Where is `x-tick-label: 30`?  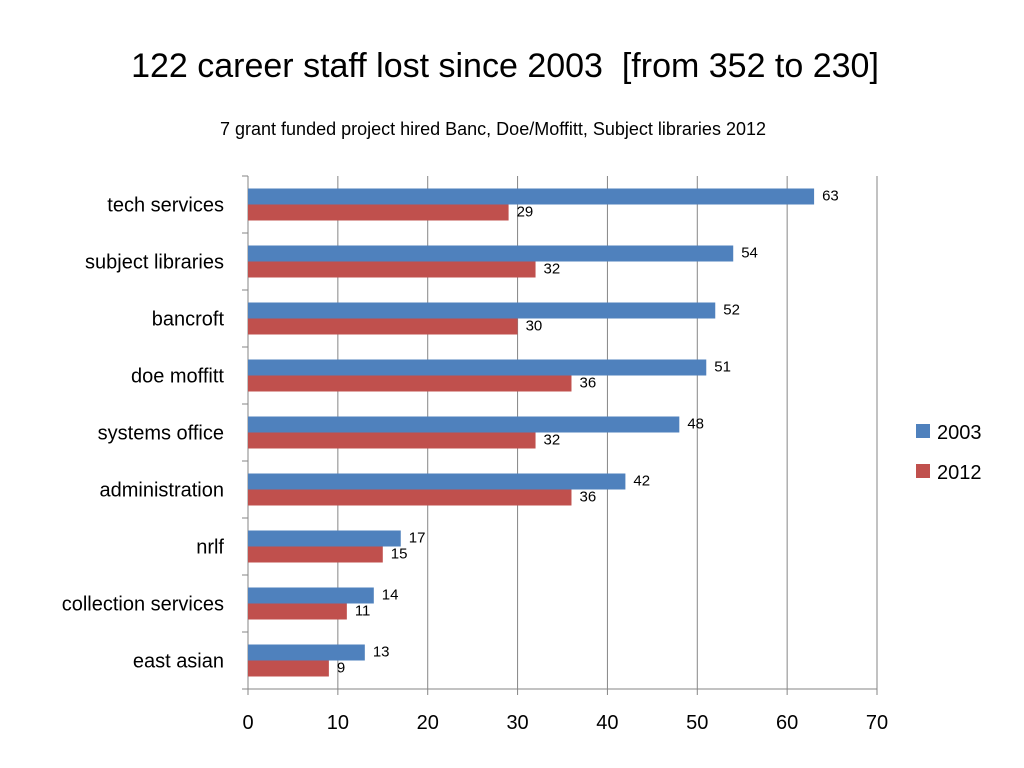
x-tick-label: 30 is located at coordinates (517, 723).